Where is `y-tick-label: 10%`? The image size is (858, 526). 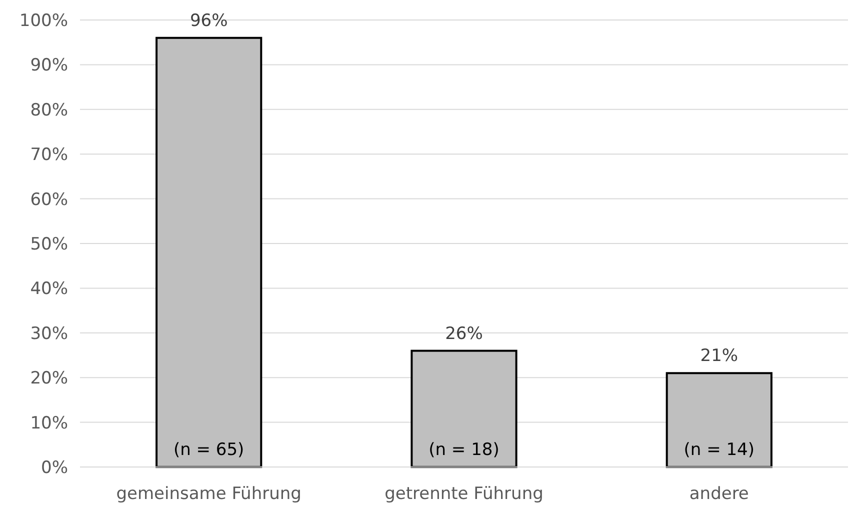
y-tick-label: 10% is located at coordinates (49, 423).